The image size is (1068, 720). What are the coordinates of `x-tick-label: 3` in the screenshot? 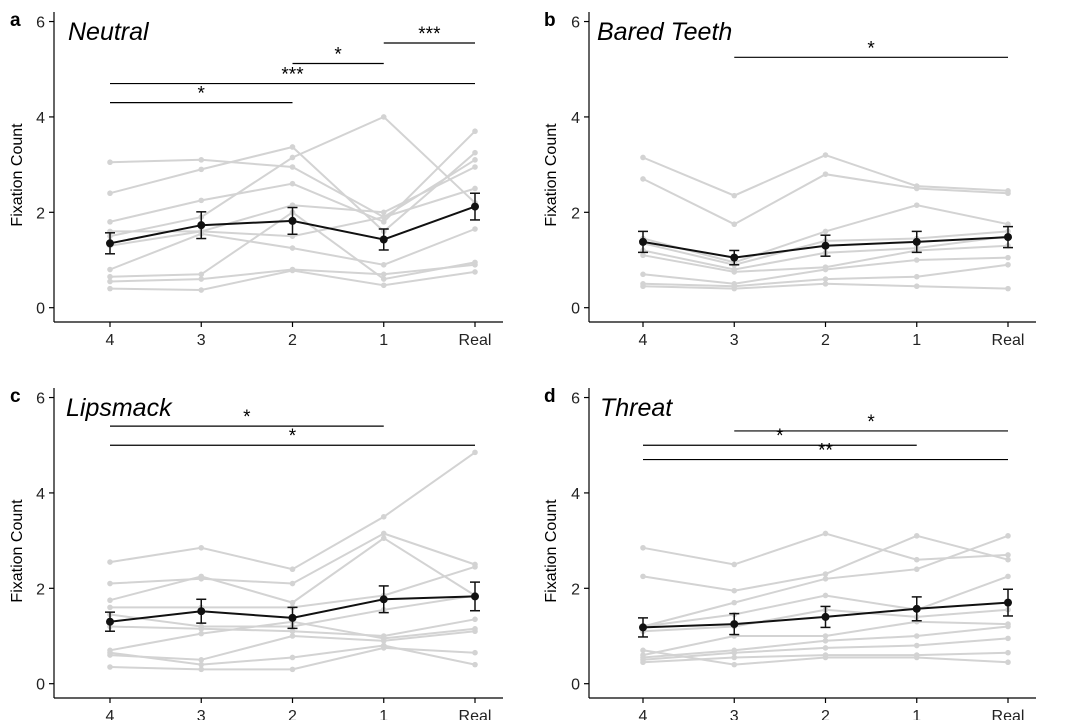 It's located at (734, 340).